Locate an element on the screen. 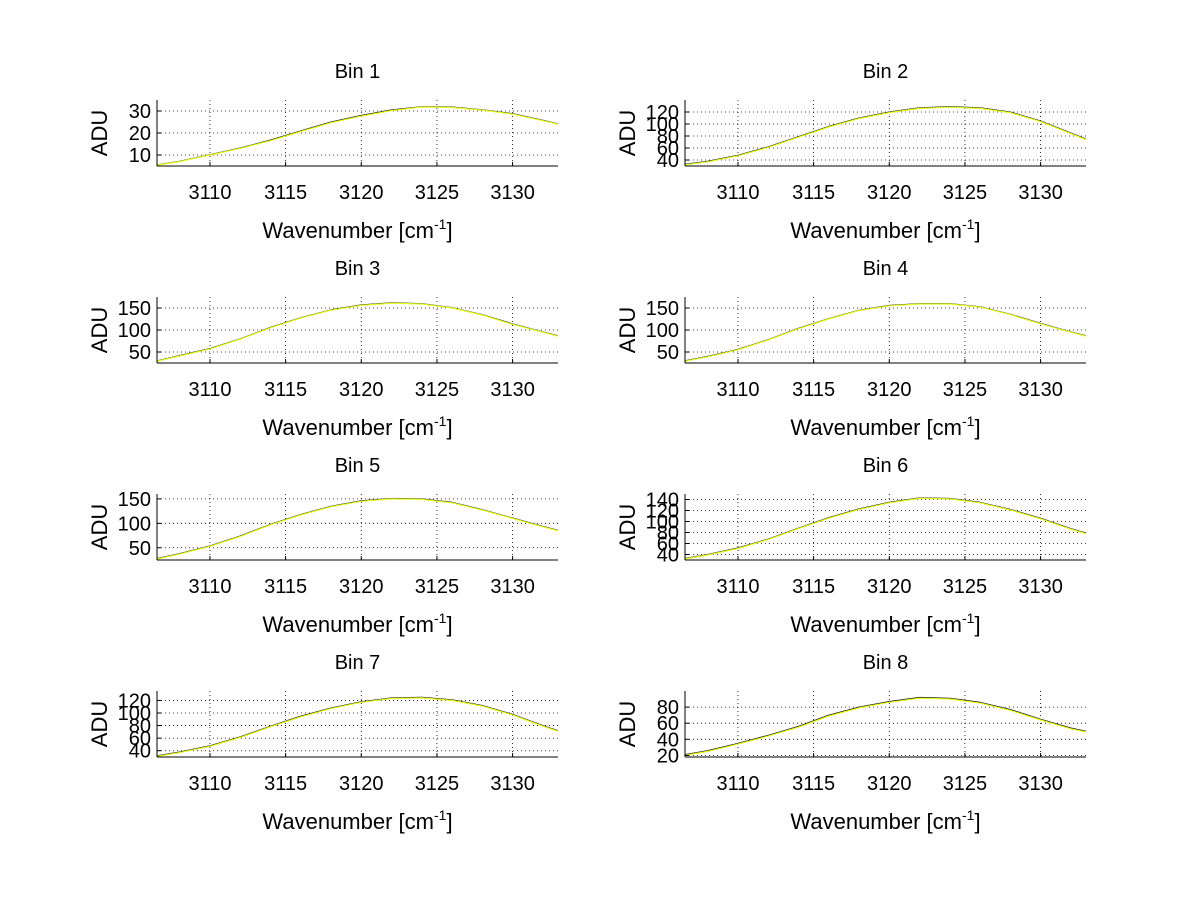  y-tick-label: 30 is located at coordinates (140, 112).